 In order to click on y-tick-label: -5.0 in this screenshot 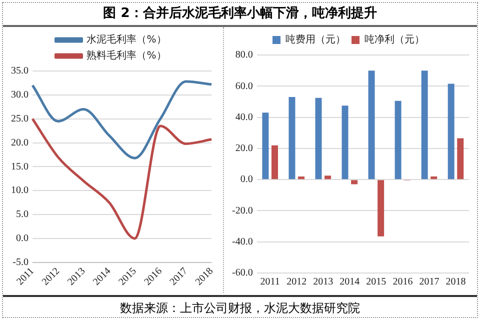, I will do `click(20, 262)`.